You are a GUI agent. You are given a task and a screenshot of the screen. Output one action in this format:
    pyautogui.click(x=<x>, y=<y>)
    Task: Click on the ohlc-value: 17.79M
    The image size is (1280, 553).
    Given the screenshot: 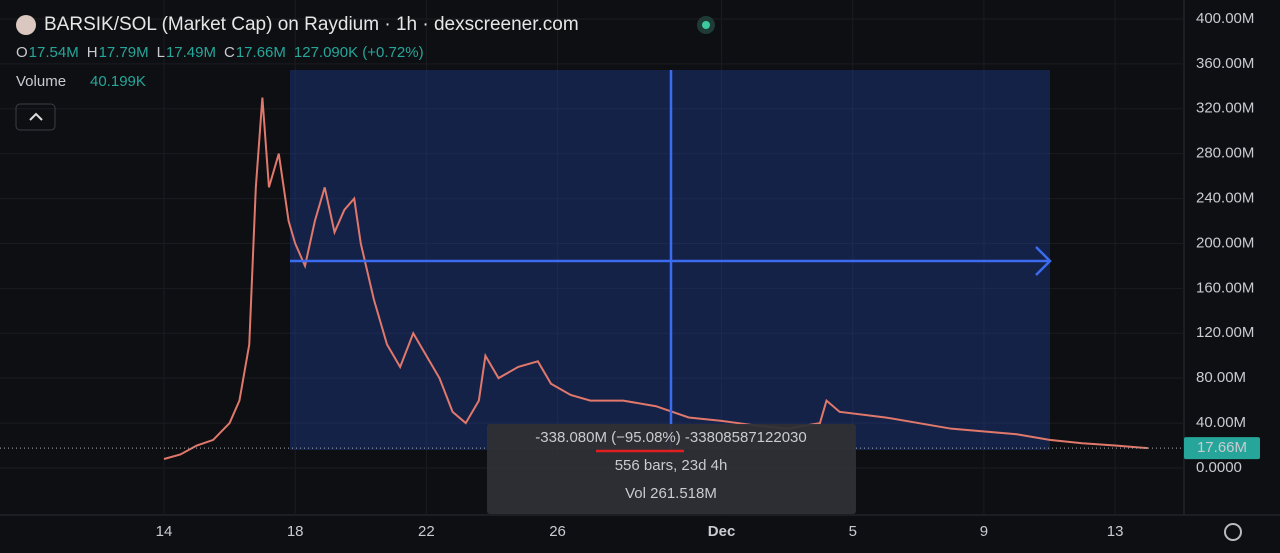 What is the action you would take?
    pyautogui.click(x=124, y=52)
    